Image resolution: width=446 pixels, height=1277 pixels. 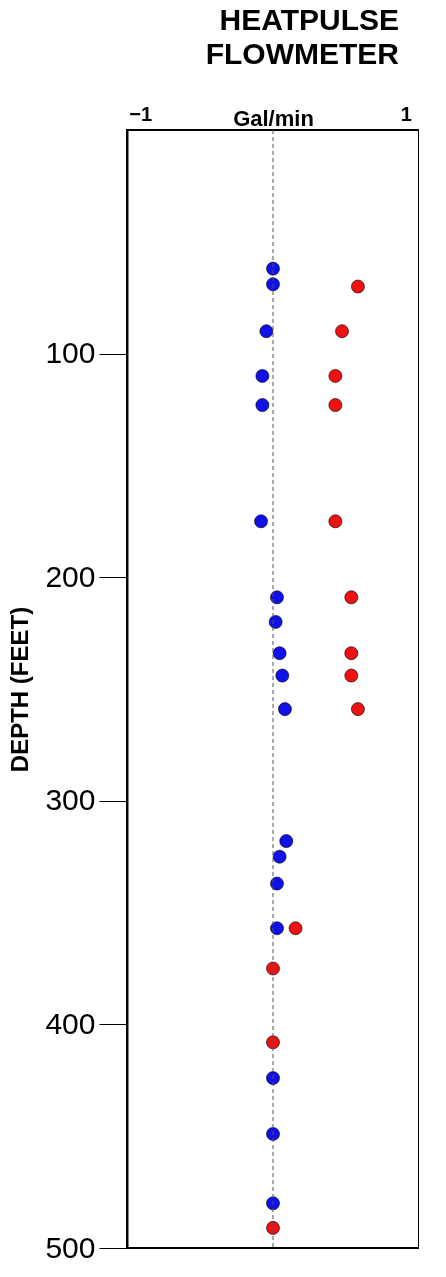 What do you see at coordinates (70, 1247) in the screenshot?
I see `y-tick-label: 500` at bounding box center [70, 1247].